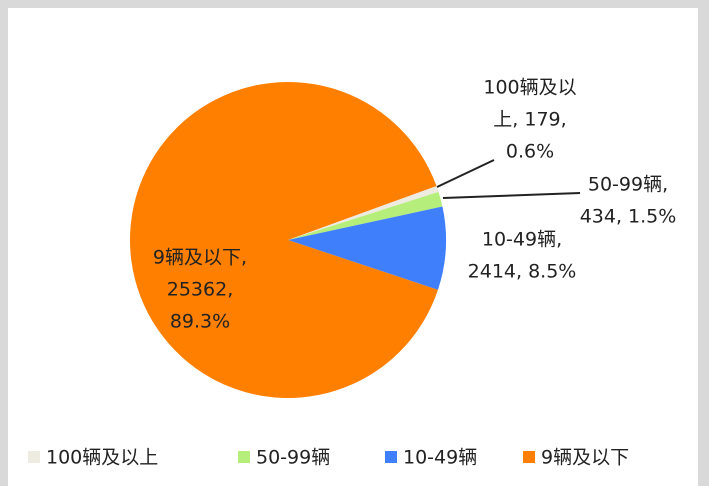 Image resolution: width=709 pixels, height=486 pixels. Describe the element at coordinates (200, 290) in the screenshot. I see `data-label: 25362,` at that location.